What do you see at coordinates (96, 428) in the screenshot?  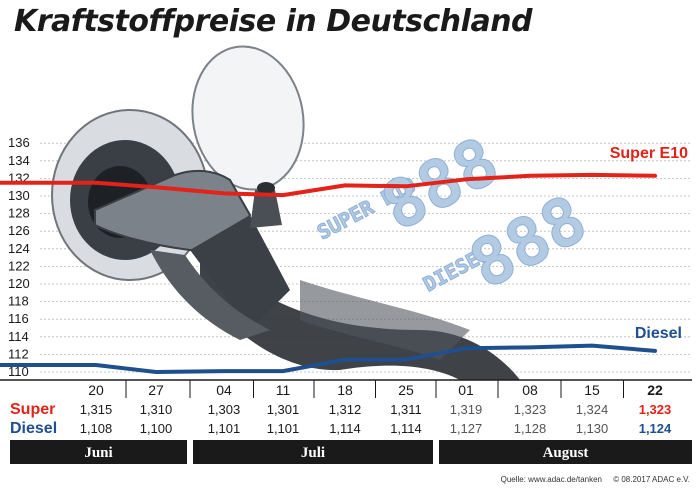 I see `data-label-diesel: 1,108` at bounding box center [96, 428].